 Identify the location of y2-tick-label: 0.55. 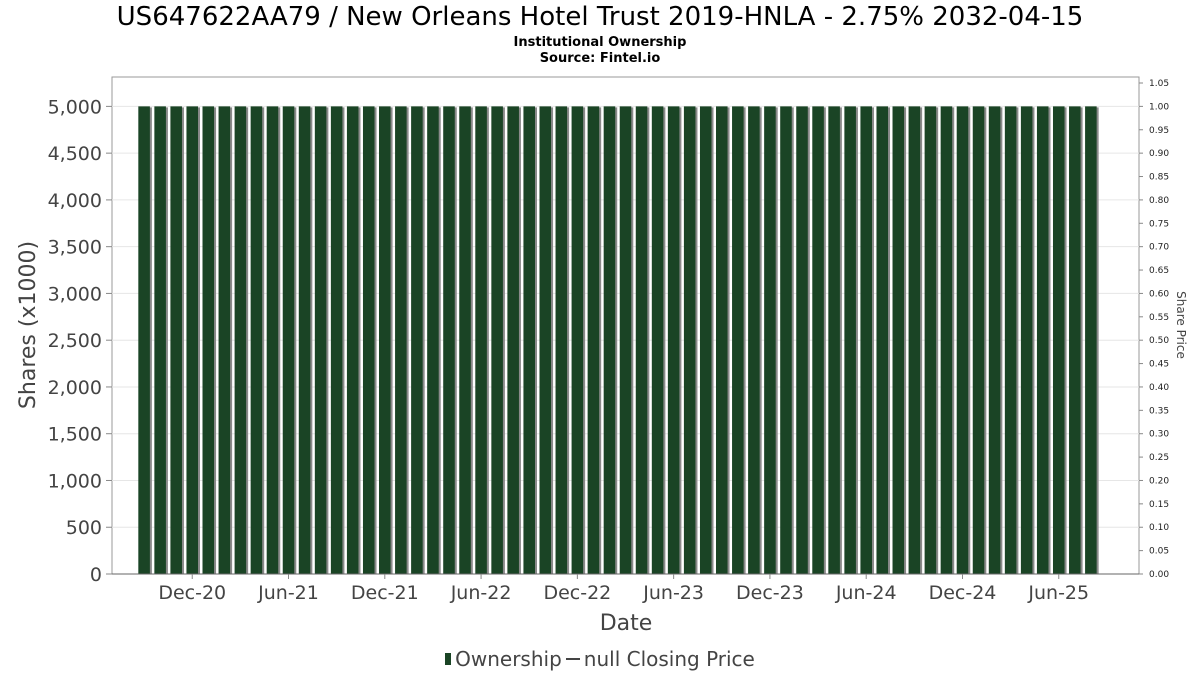
(1159, 318).